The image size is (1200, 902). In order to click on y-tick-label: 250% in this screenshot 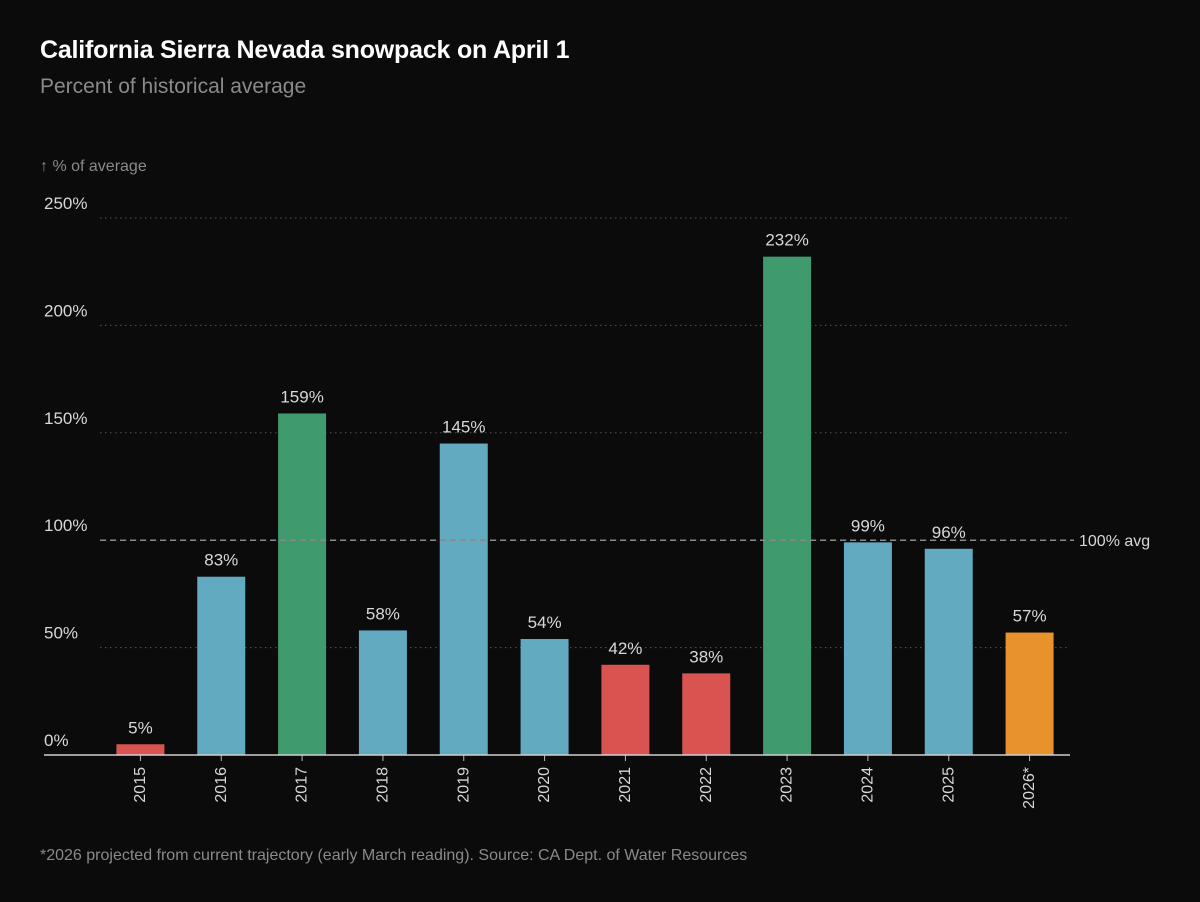, I will do `click(65, 203)`.